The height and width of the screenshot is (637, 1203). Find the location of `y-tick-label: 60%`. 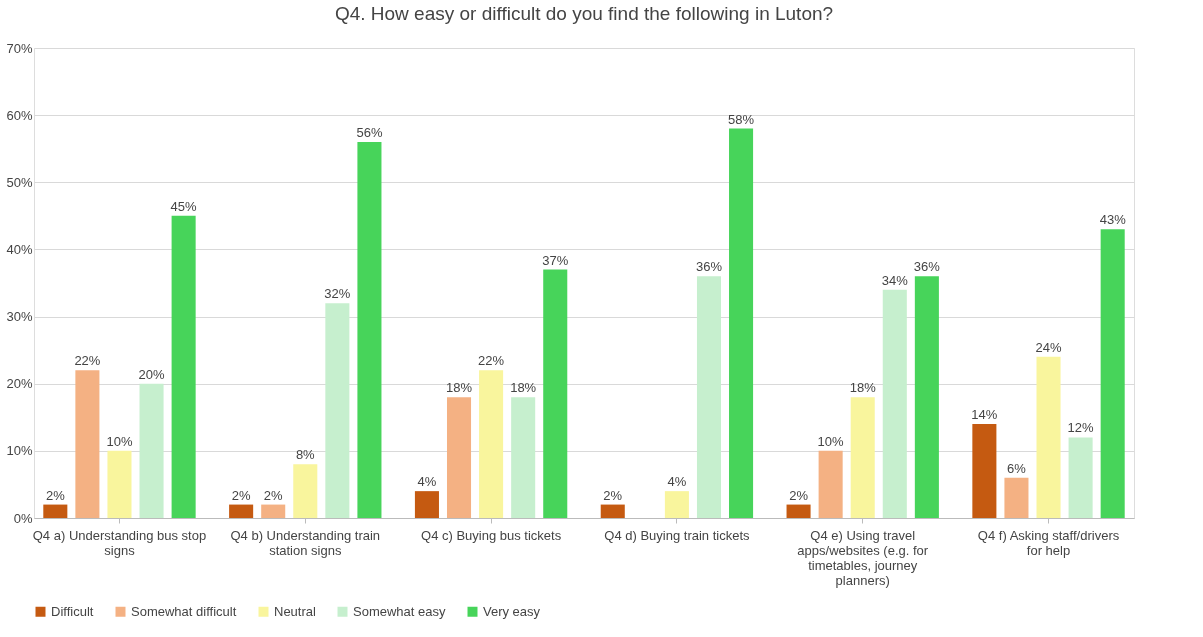

y-tick-label: 60% is located at coordinates (19, 115).